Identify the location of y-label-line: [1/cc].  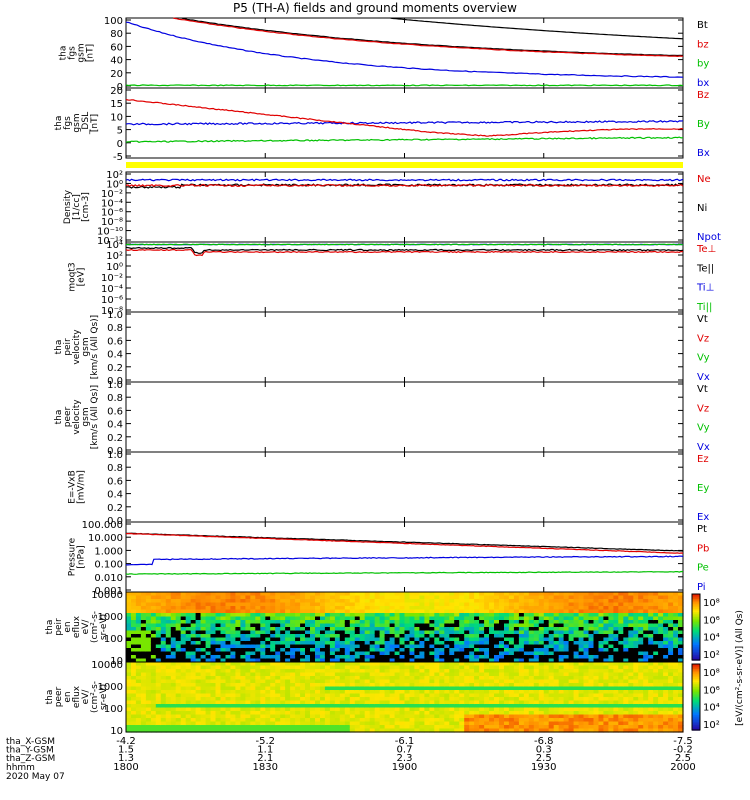
(77, 207).